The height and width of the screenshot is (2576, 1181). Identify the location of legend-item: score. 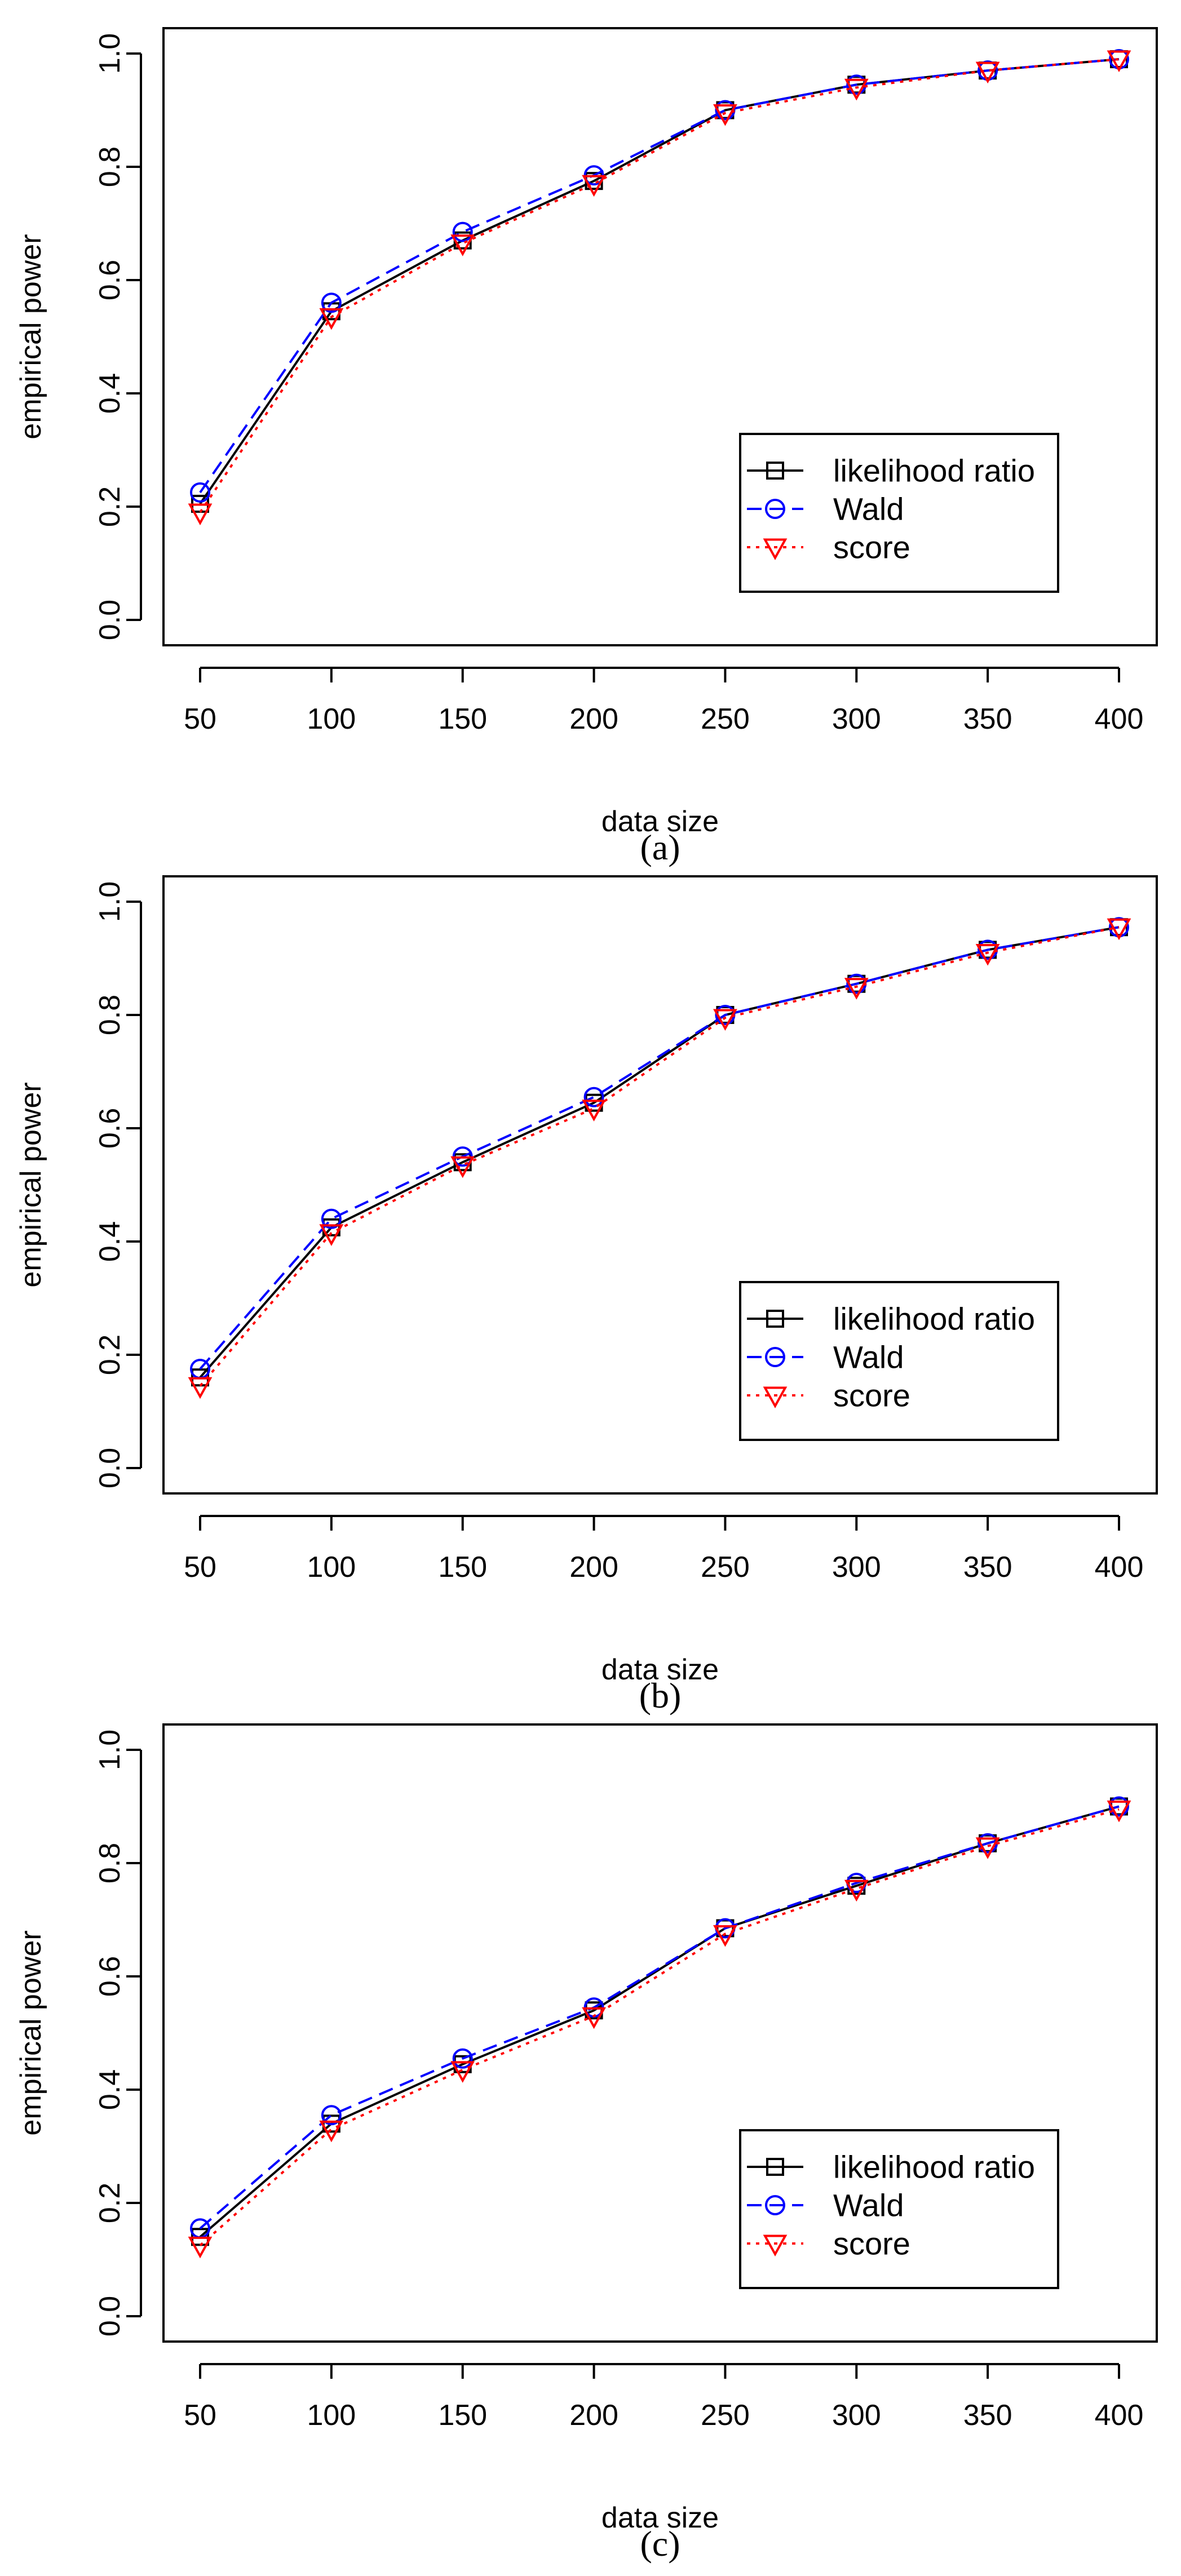
(828, 1395).